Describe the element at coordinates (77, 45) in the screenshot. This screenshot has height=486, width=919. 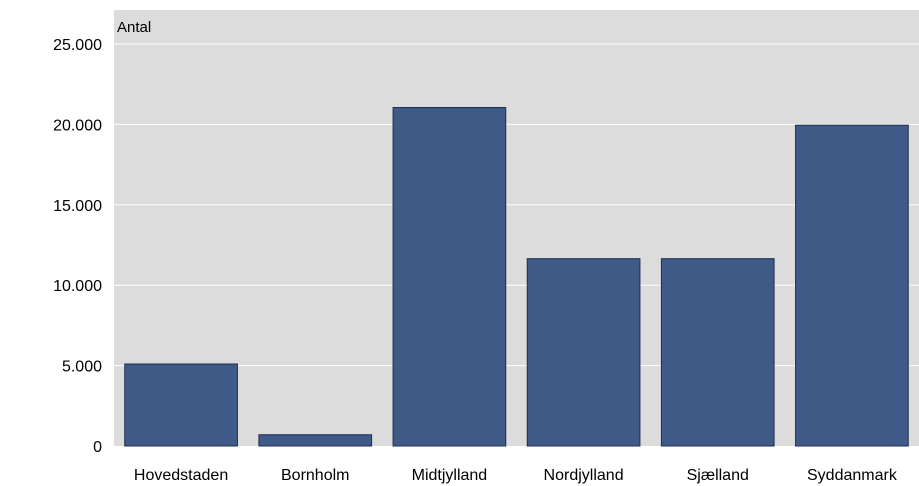
I see `y-tick-label: 25.000` at that location.